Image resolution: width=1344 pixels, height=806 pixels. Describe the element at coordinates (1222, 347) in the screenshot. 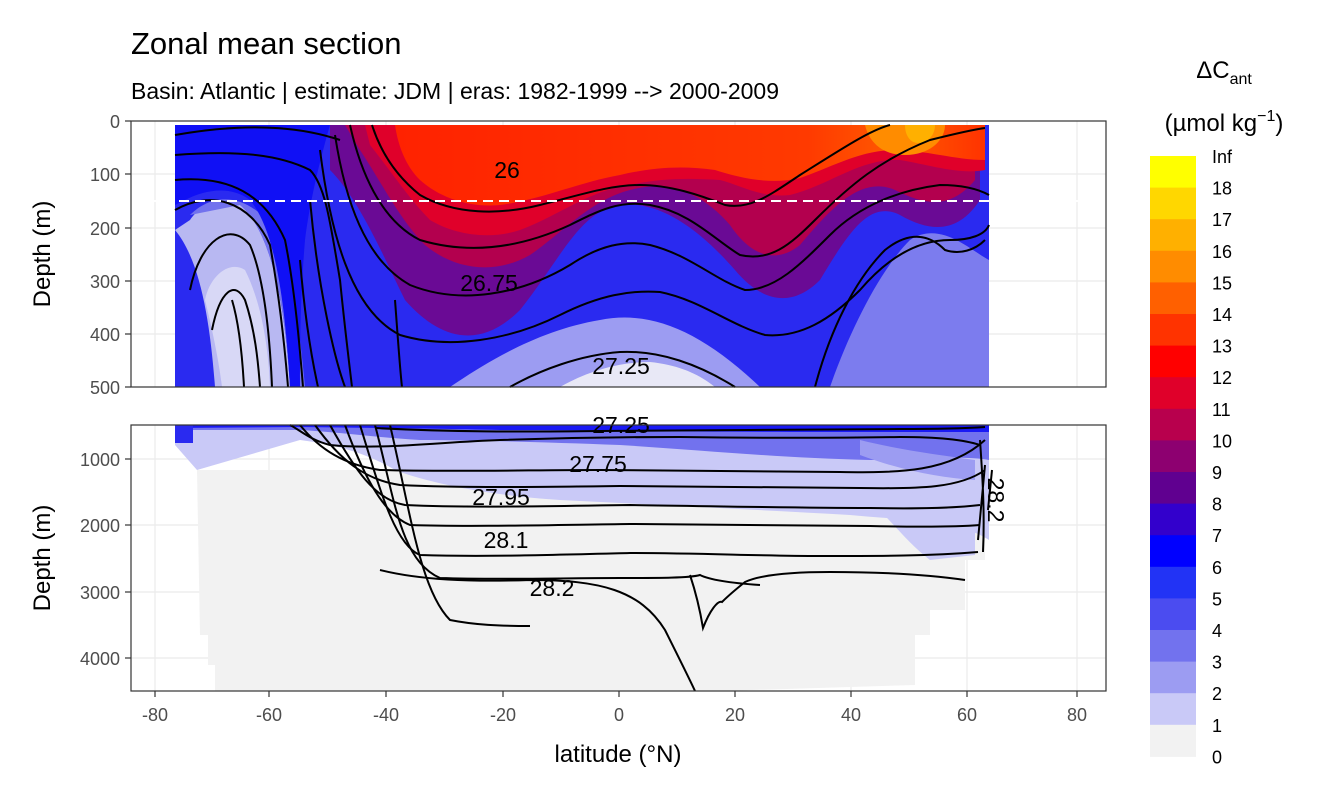

I see `legend-label: 13` at that location.